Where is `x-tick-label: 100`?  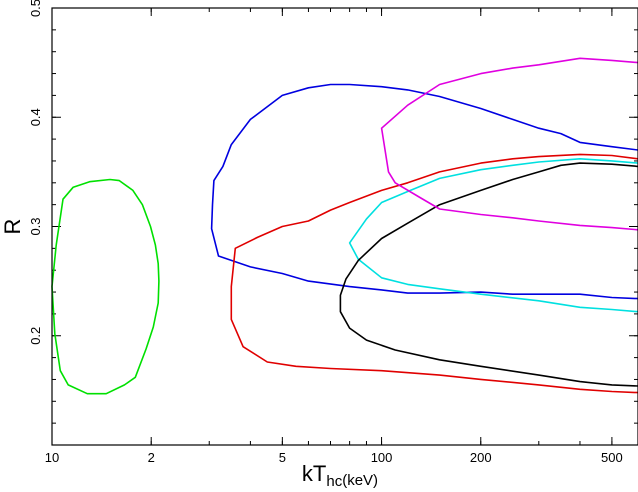
x-tick-label: 100 is located at coordinates (382, 457).